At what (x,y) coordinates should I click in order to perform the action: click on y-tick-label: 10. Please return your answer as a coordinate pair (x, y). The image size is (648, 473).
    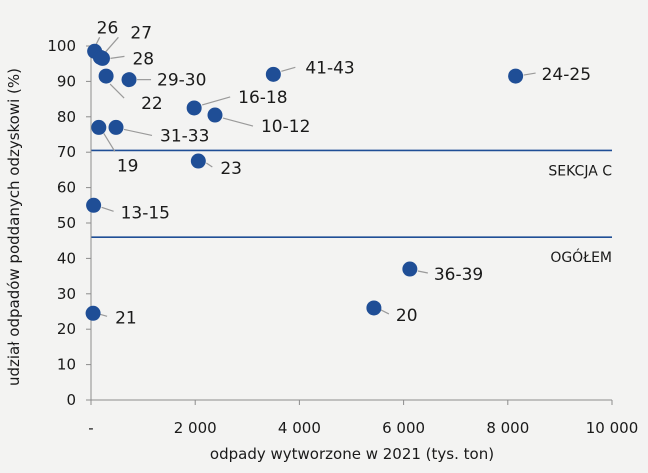
    Looking at the image, I should click on (66, 365).